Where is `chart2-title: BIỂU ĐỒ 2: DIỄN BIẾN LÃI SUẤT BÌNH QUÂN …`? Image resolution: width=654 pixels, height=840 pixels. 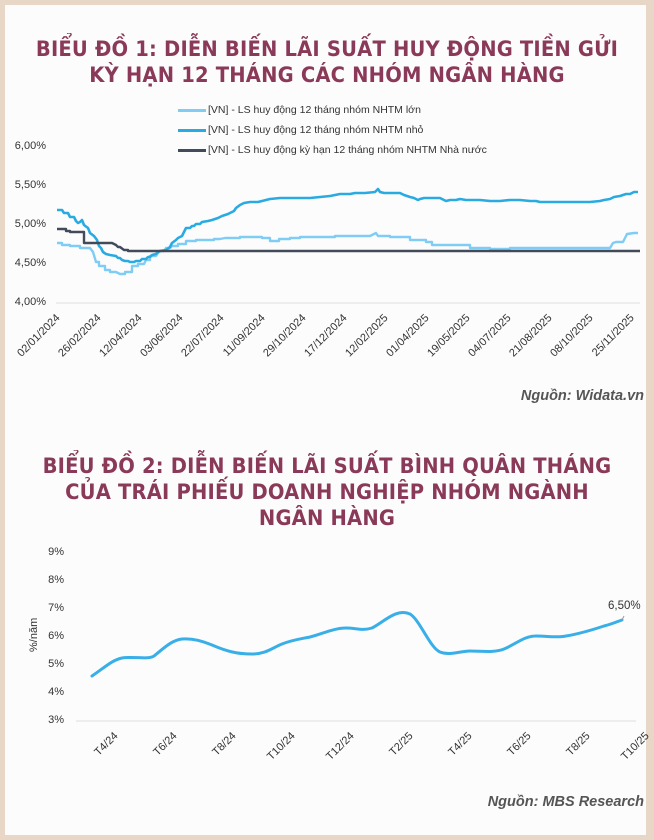
chart2-title: BIỂU ĐỒ 2: DIỄN BIẾN LÃI SUẤT BÌNH QUÂN … is located at coordinates (327, 492).